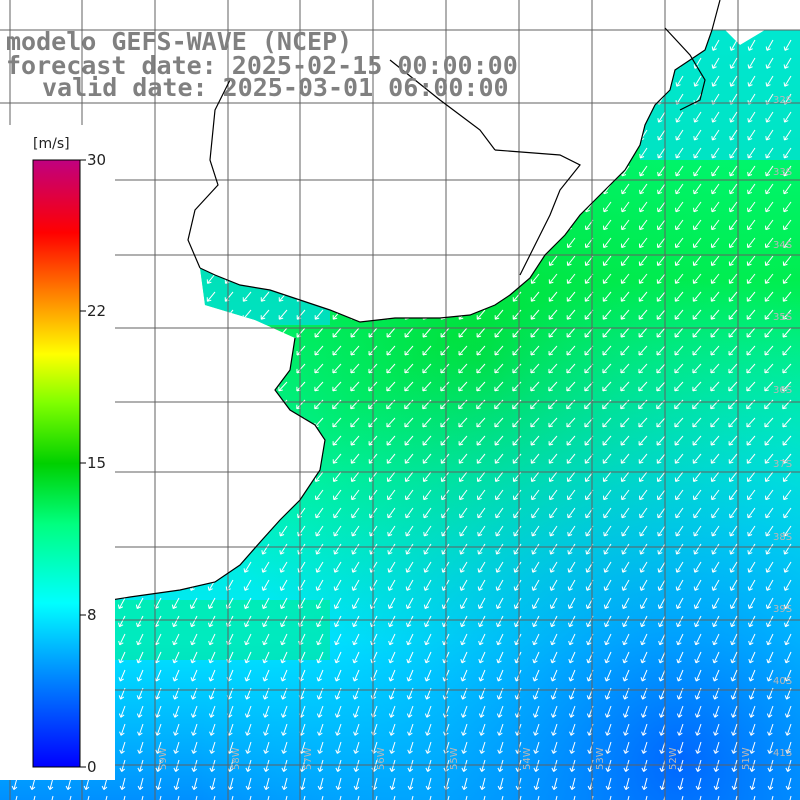  I want to click on longitude-label: 57W, so click(308, 758).